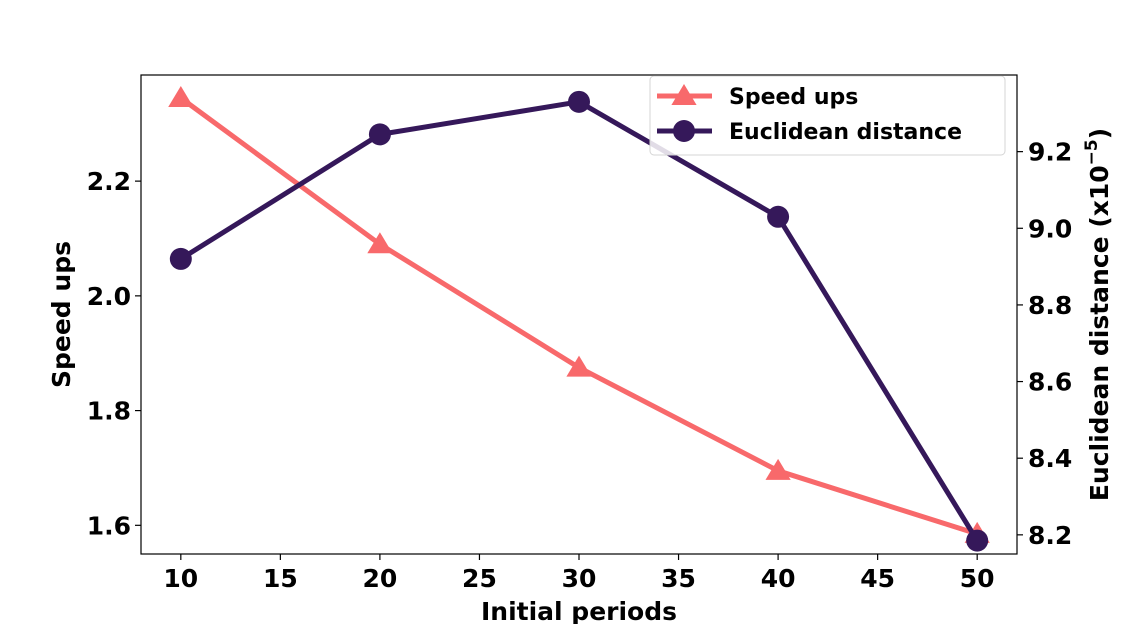 This screenshot has width=1130, height=624. Describe the element at coordinates (380, 578) in the screenshot. I see `x-tick-label: 20` at that location.